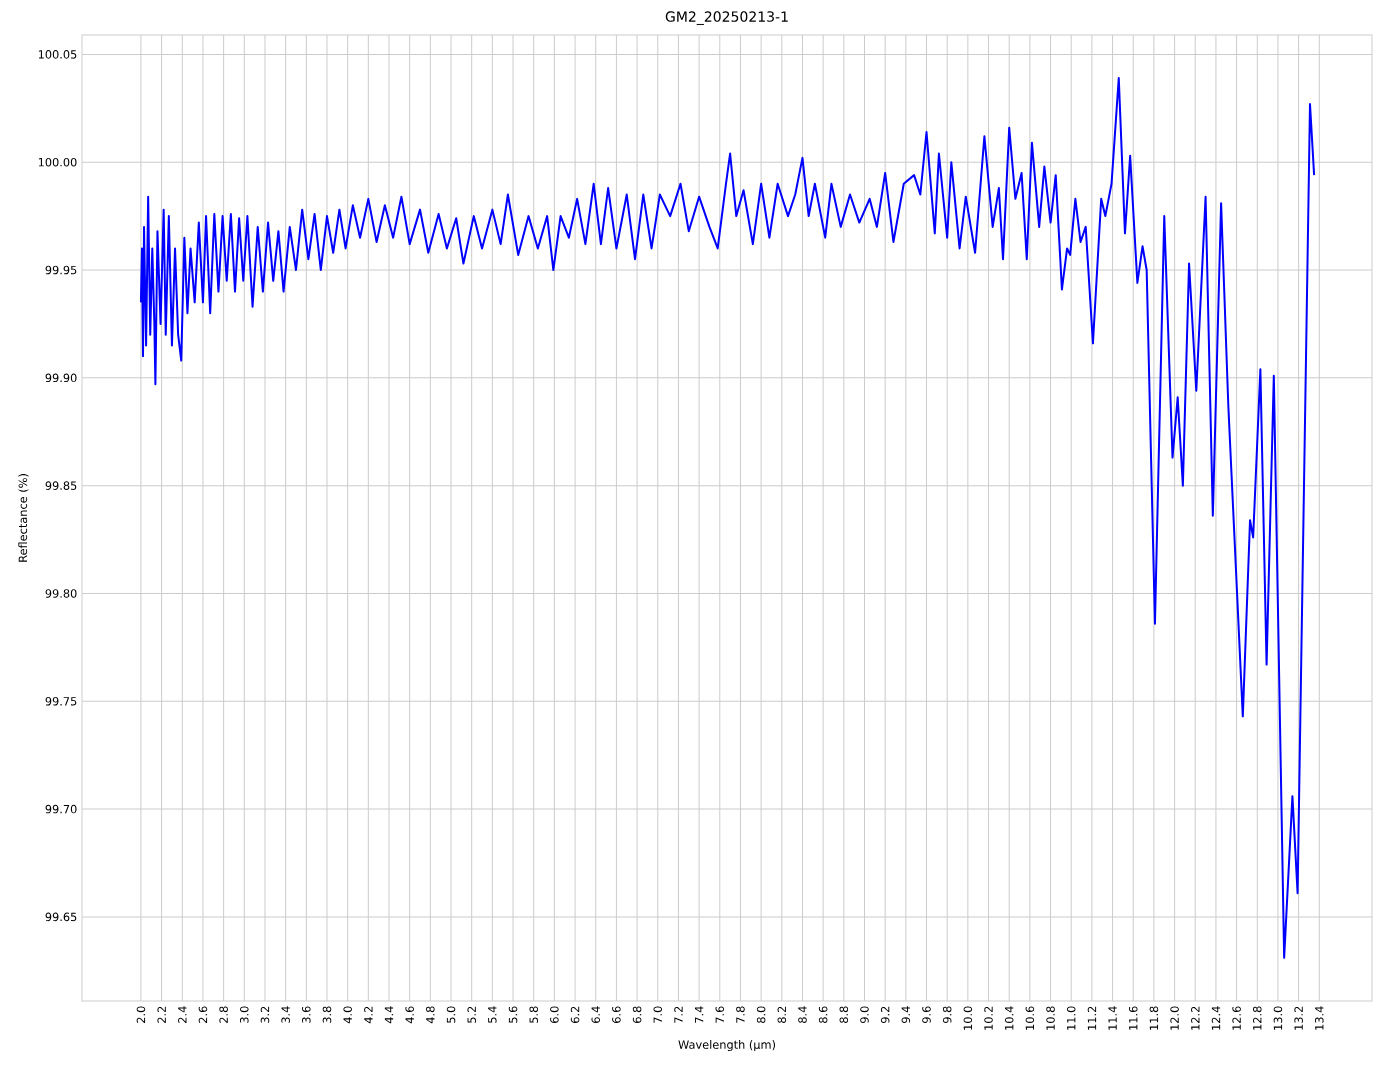 This screenshot has height=1069, width=1394. I want to click on x-tick-label: 11.8, so click(1154, 1018).